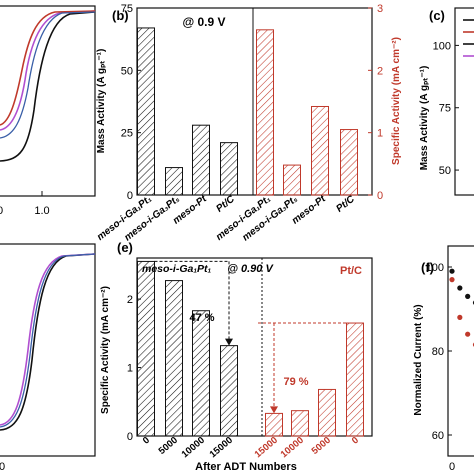  What do you see at coordinates (201, 318) in the screenshot?
I see `panel-e-pct-left: 47 %` at bounding box center [201, 318].